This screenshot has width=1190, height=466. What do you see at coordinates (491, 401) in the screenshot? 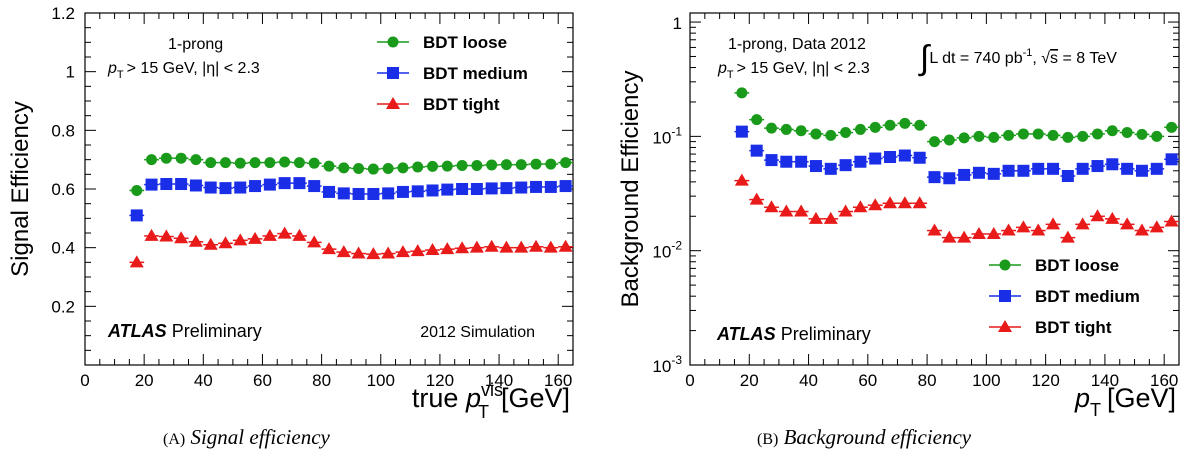
I see `x-axis-label-a: true pvis T [GeV]` at bounding box center [491, 401].